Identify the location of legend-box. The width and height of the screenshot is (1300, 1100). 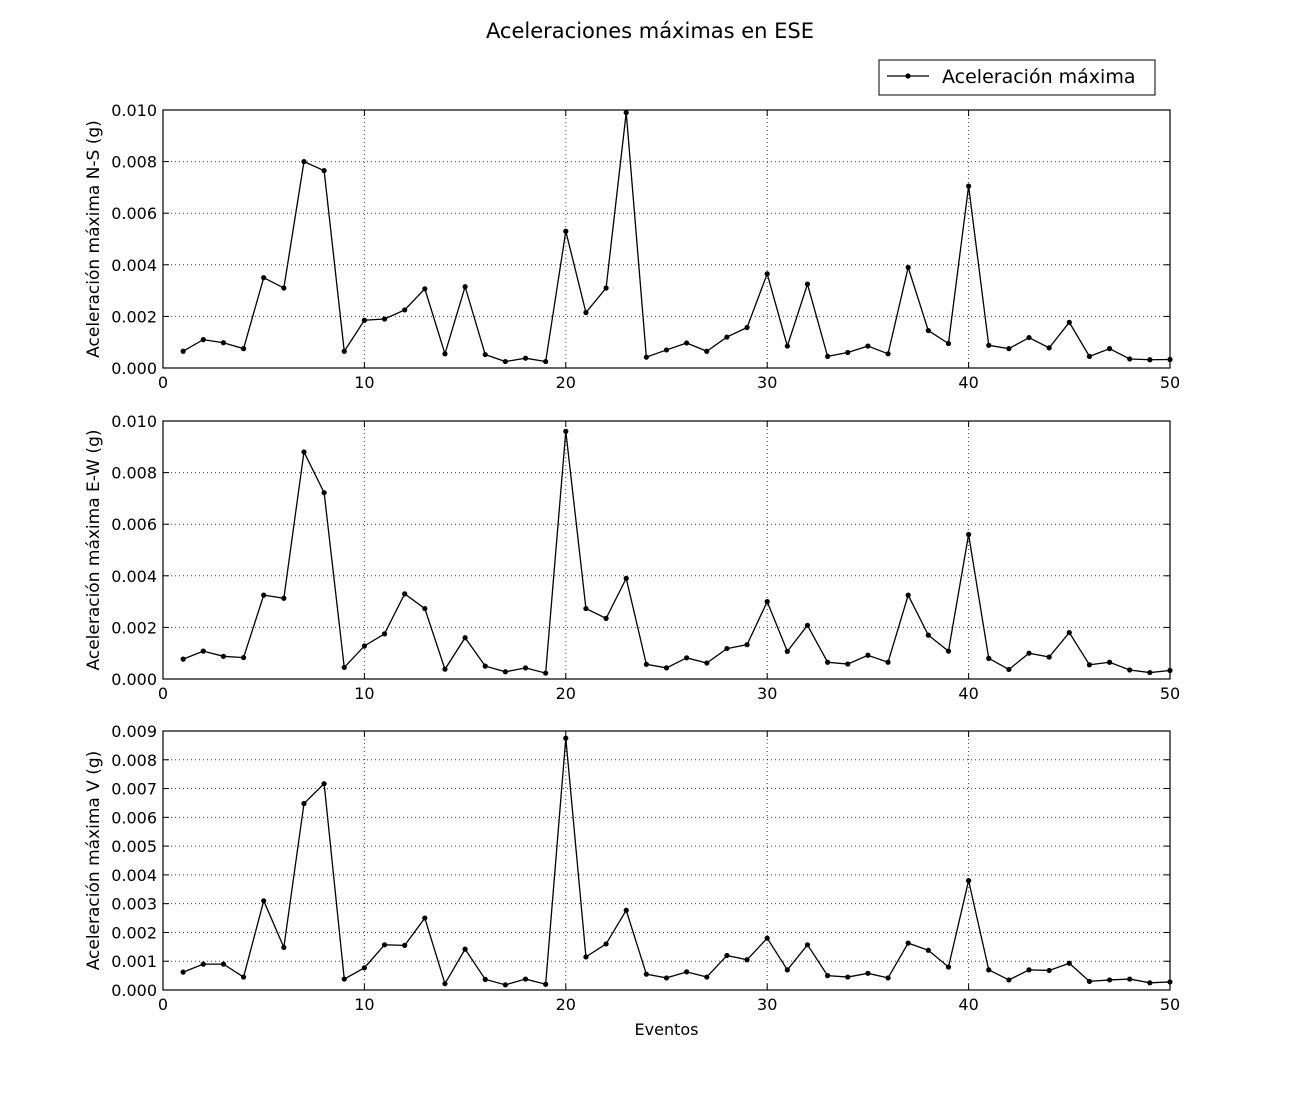
(1017, 77).